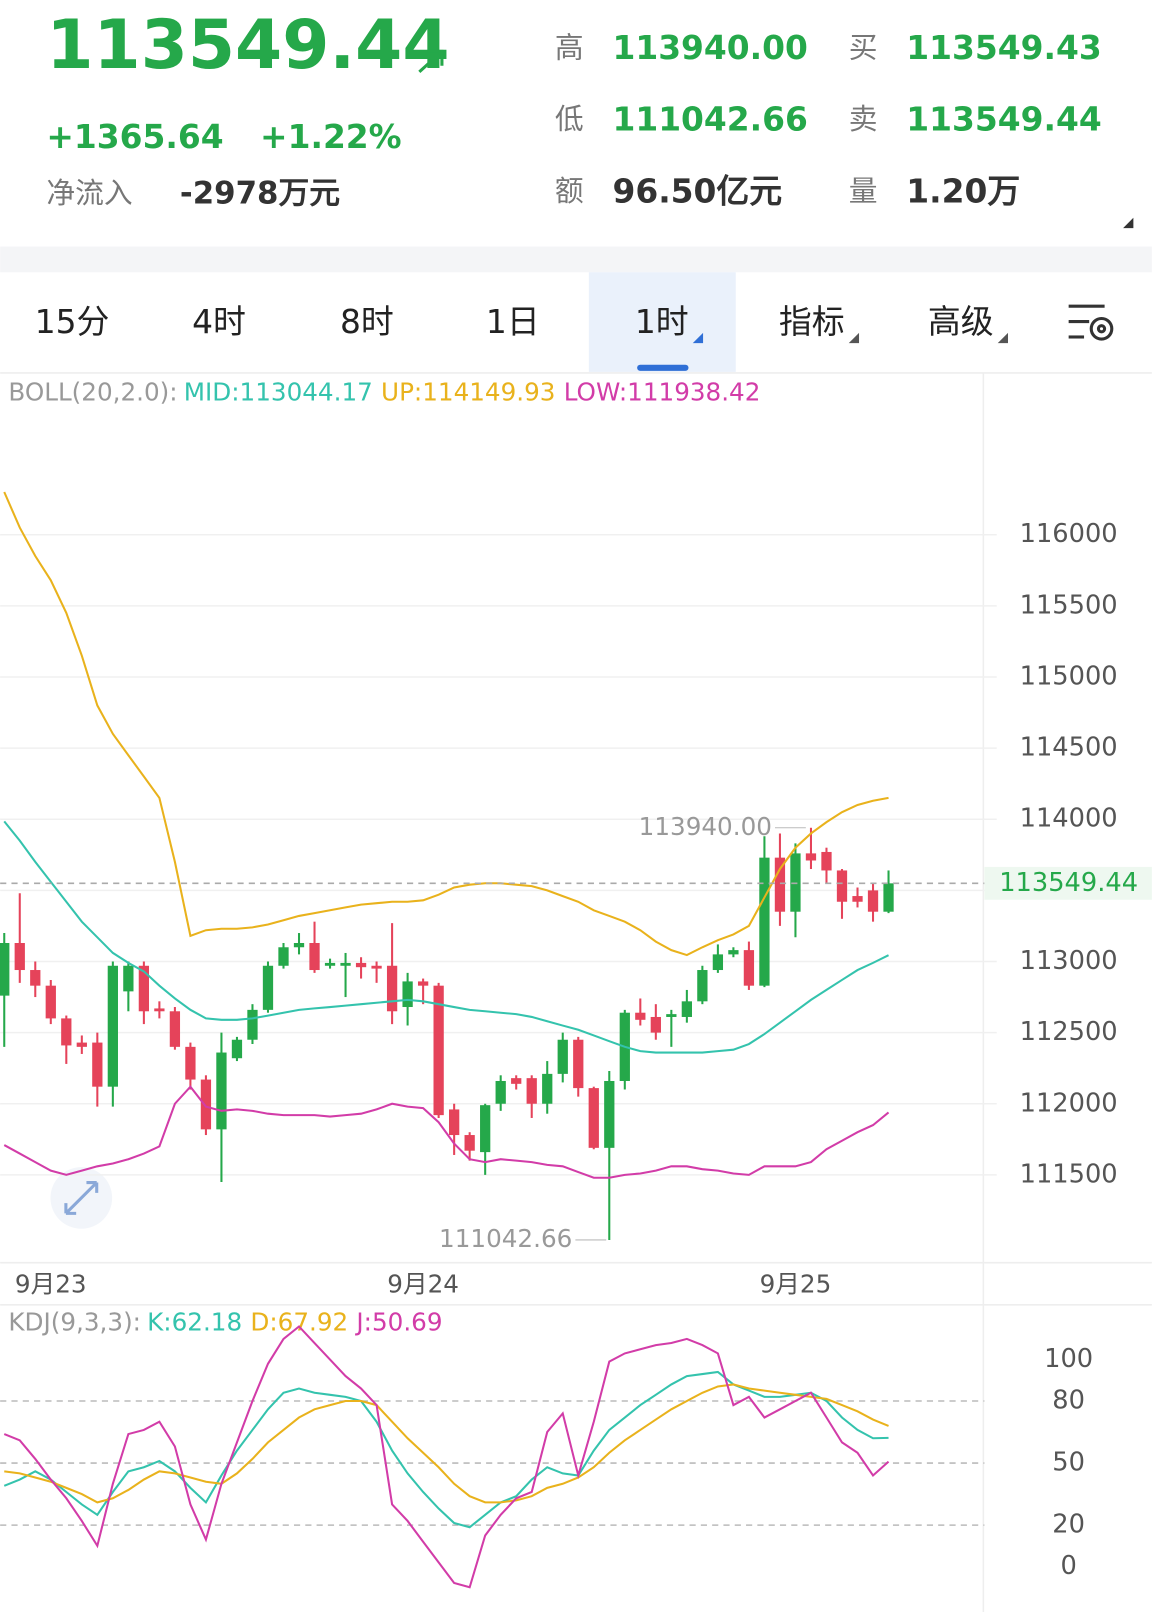 The height and width of the screenshot is (1612, 1152). I want to click on tab: 4时, so click(219, 321).